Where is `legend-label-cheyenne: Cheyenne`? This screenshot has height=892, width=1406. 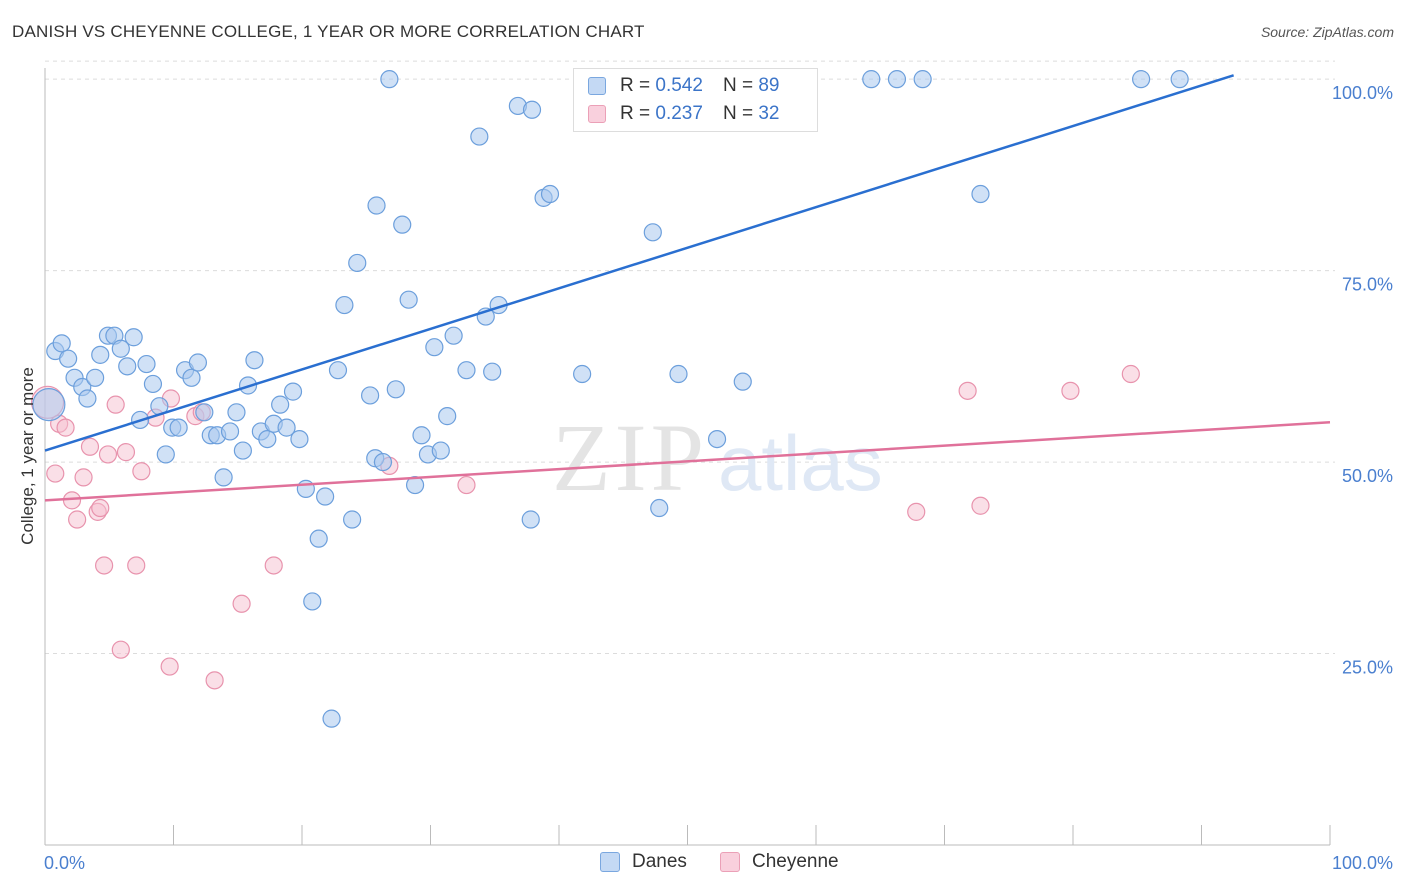
legend-label-cheyenne: Cheyenne is located at coordinates (795, 861).